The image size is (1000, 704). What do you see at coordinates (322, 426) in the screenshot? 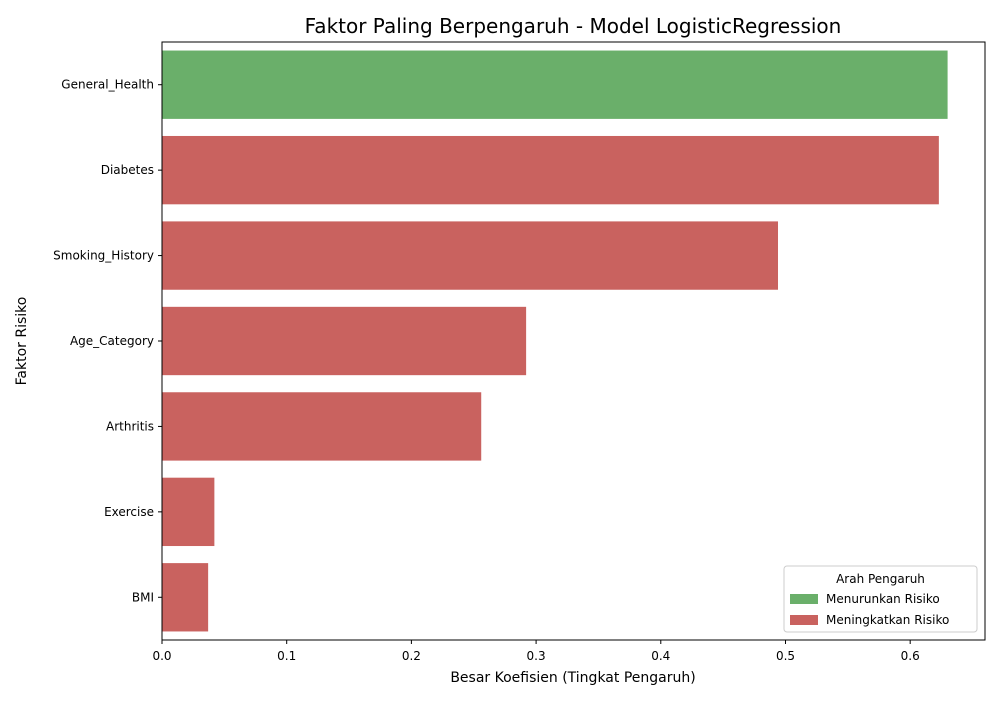
I see `bar-arthritis` at bounding box center [322, 426].